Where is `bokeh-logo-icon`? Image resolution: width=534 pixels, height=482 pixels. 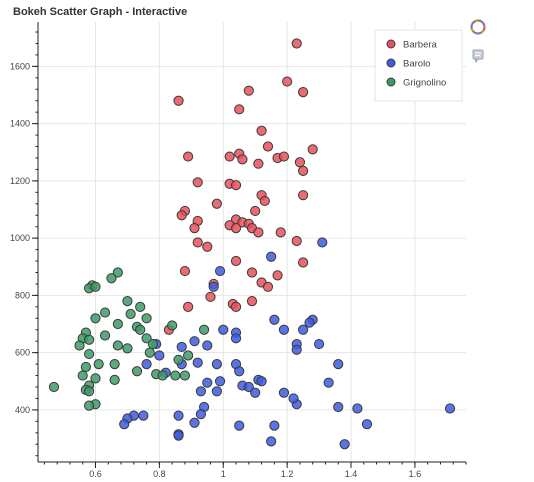 bokeh-logo-icon is located at coordinates (478, 27).